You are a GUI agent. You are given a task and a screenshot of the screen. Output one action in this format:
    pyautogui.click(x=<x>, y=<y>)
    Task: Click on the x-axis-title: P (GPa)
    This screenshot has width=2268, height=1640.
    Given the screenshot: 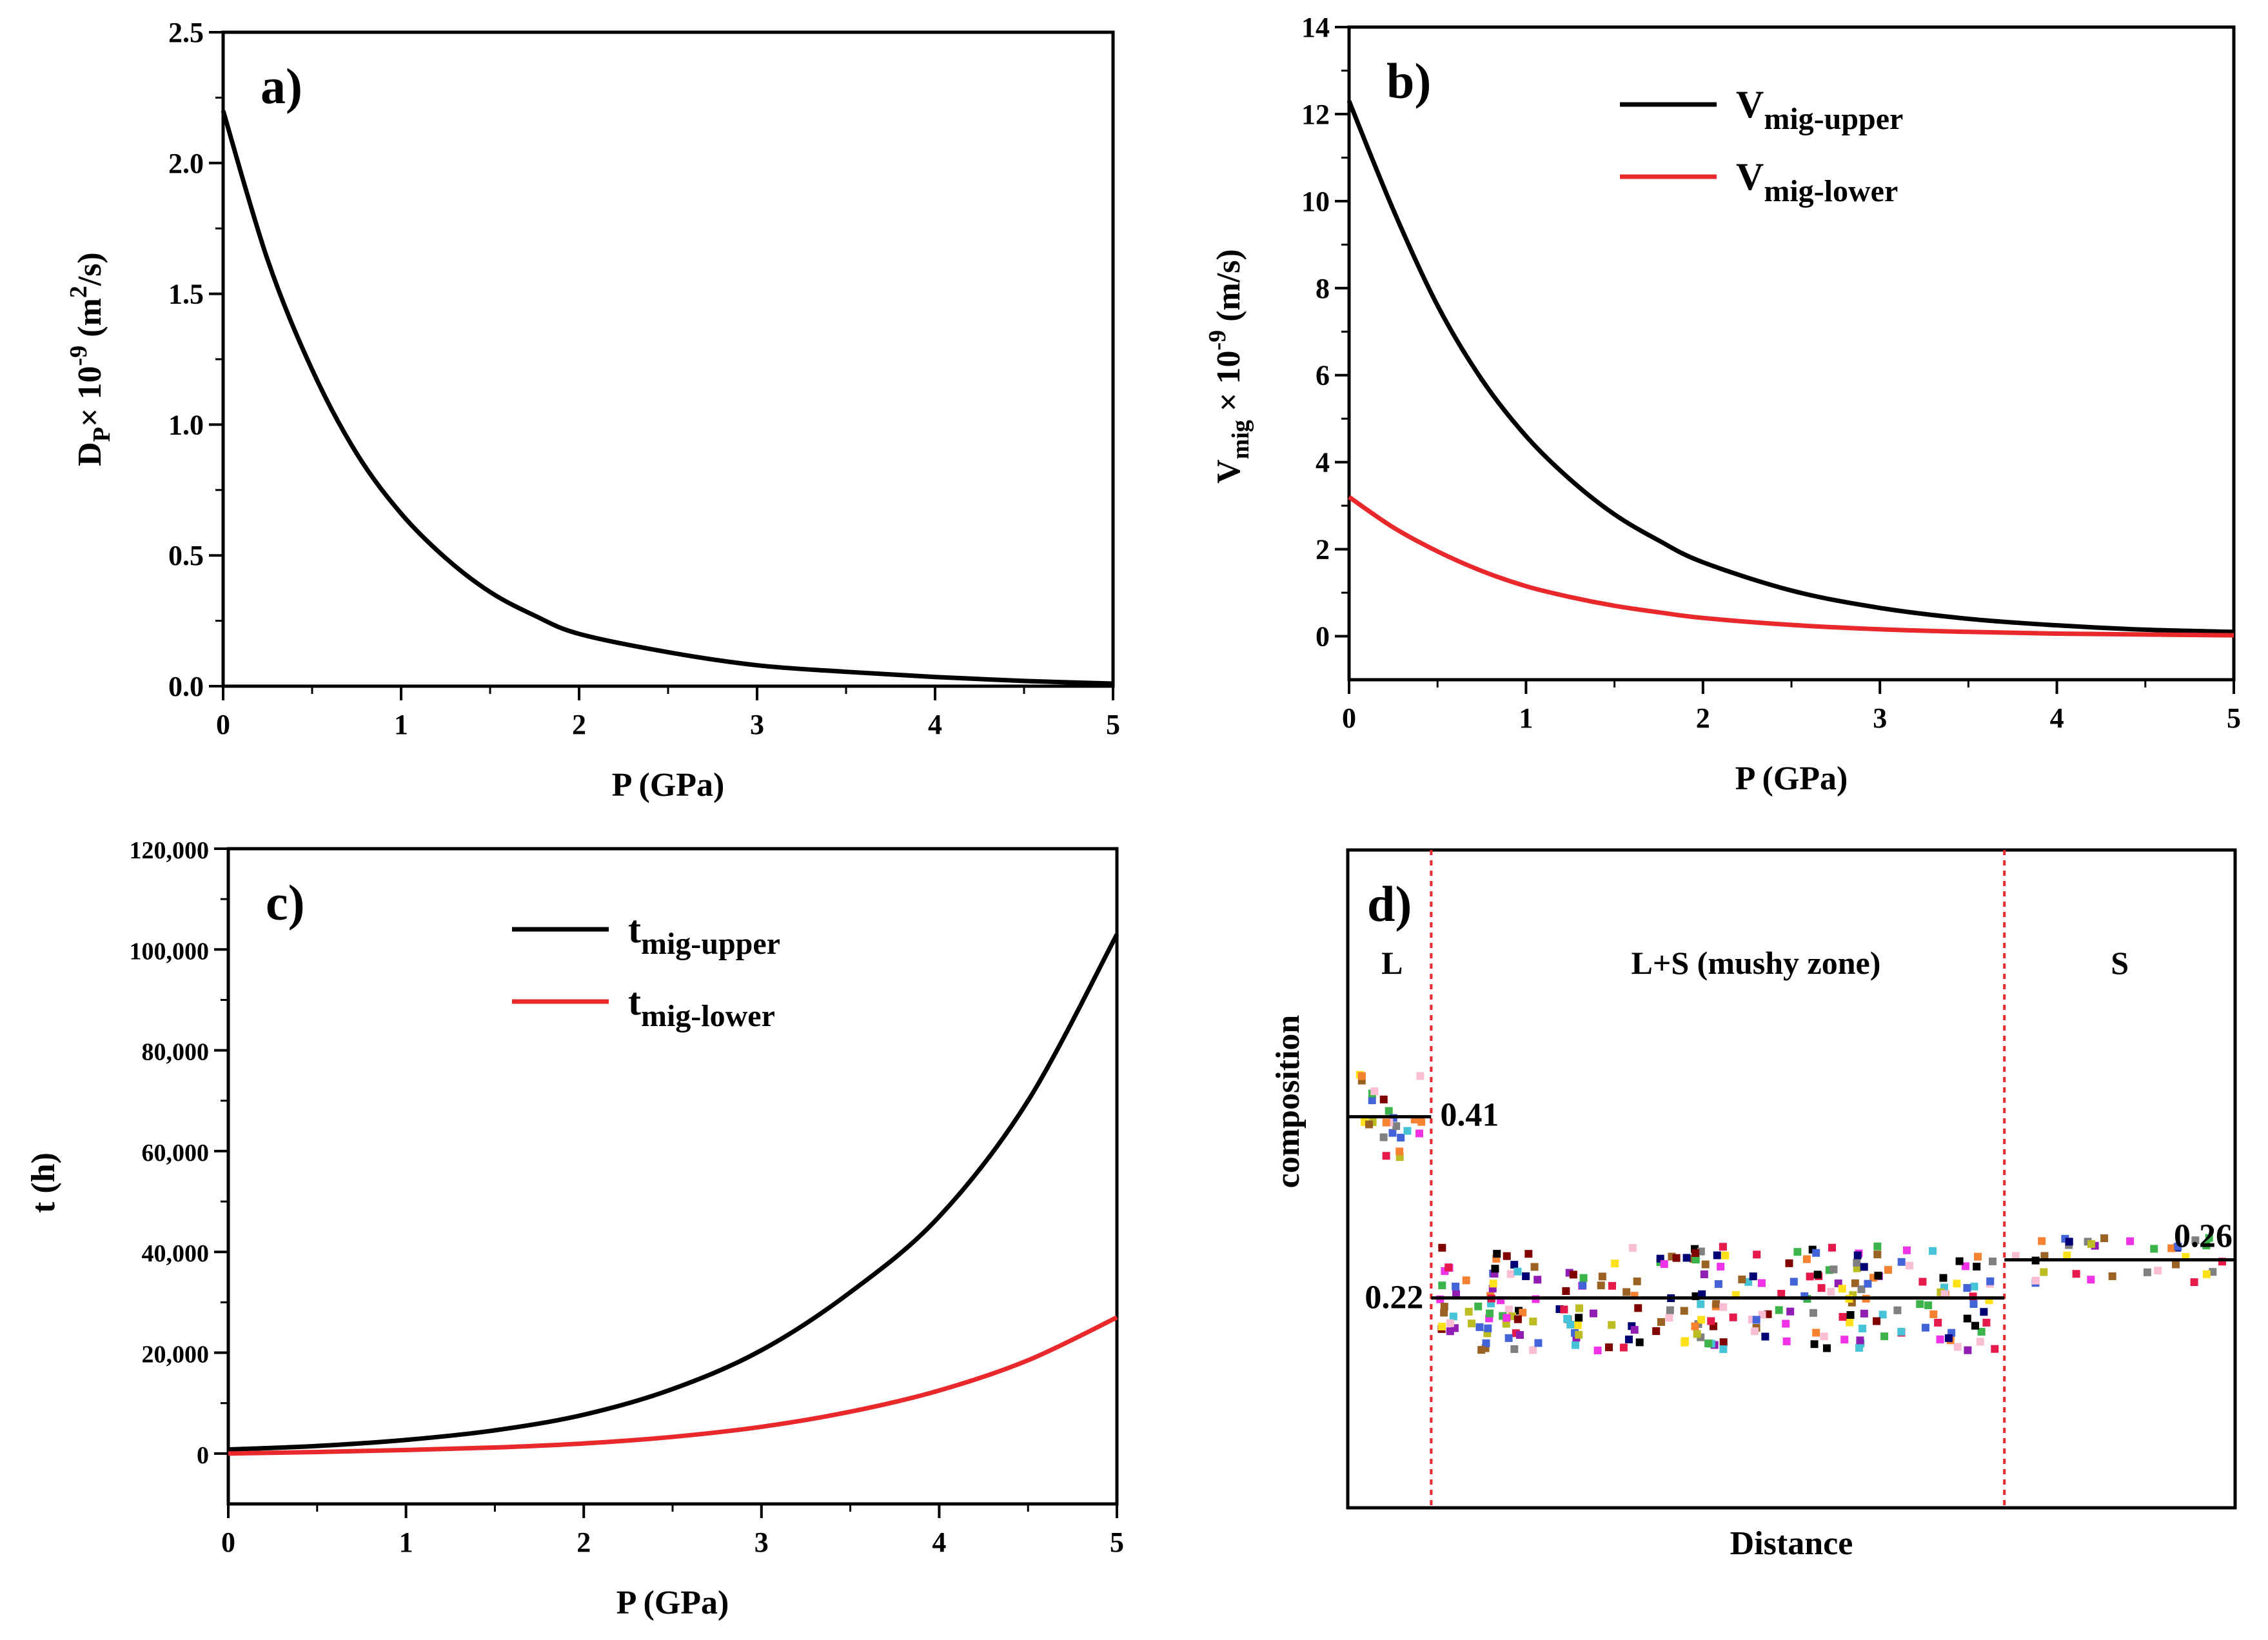 What is the action you would take?
    pyautogui.click(x=668, y=786)
    